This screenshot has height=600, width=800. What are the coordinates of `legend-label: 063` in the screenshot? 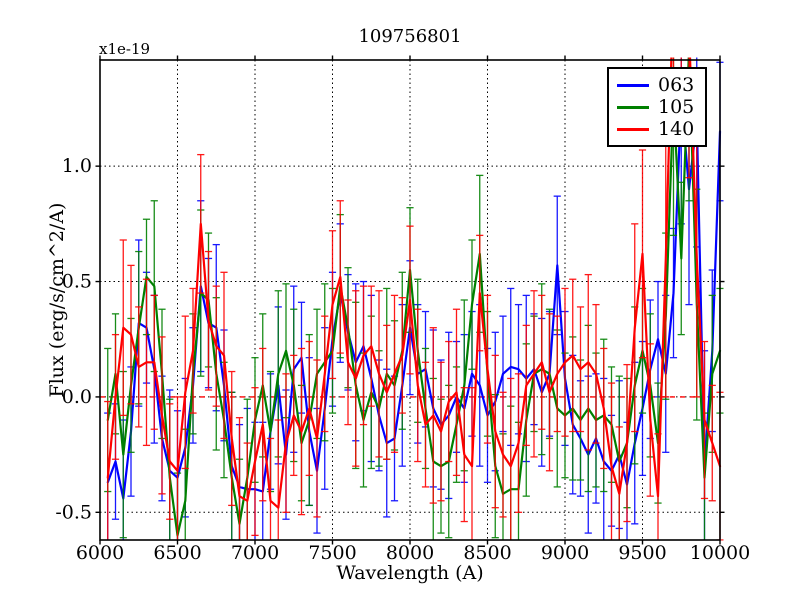 It's located at (676, 85).